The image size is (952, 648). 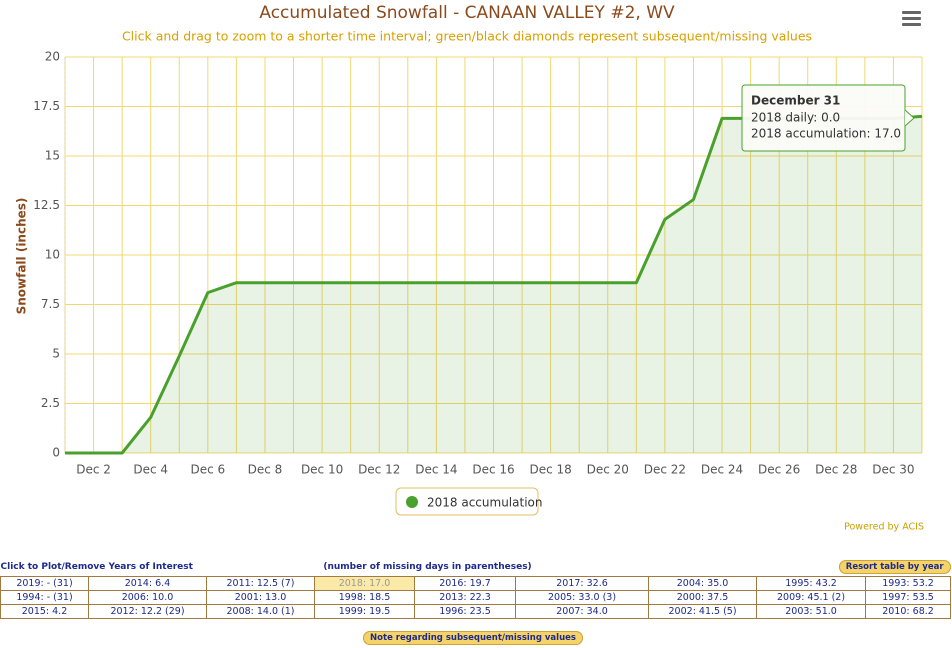 I want to click on x-tick-label: Dec 30, so click(x=893, y=470).